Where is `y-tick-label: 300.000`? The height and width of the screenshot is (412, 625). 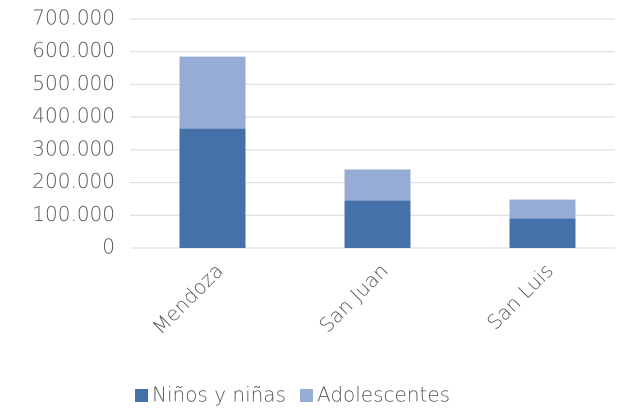 y-tick-label: 300.000 is located at coordinates (73, 148).